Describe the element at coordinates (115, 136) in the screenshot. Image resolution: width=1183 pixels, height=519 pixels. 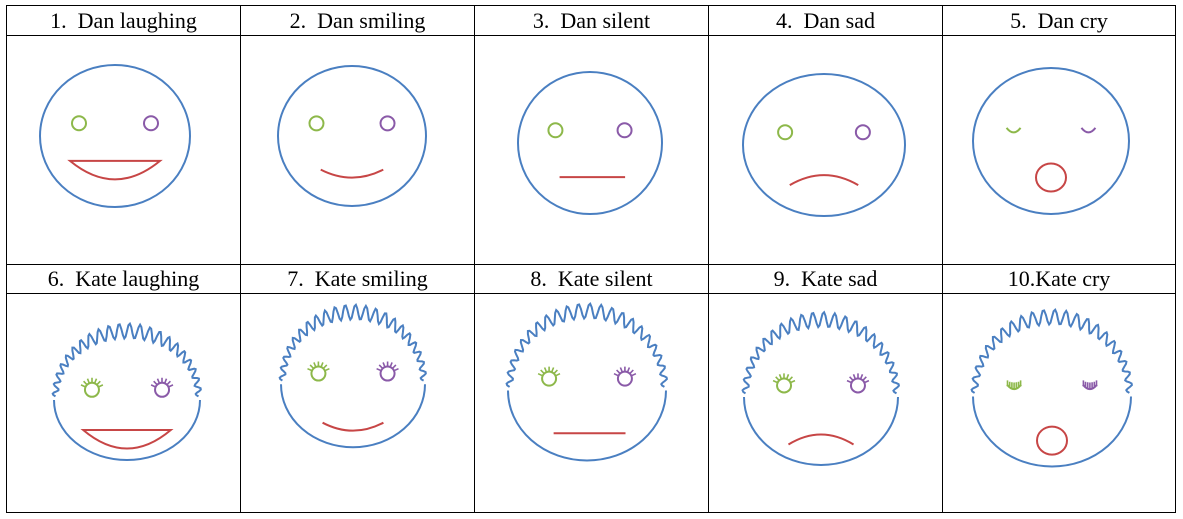
I see `dan-laughing-head` at that location.